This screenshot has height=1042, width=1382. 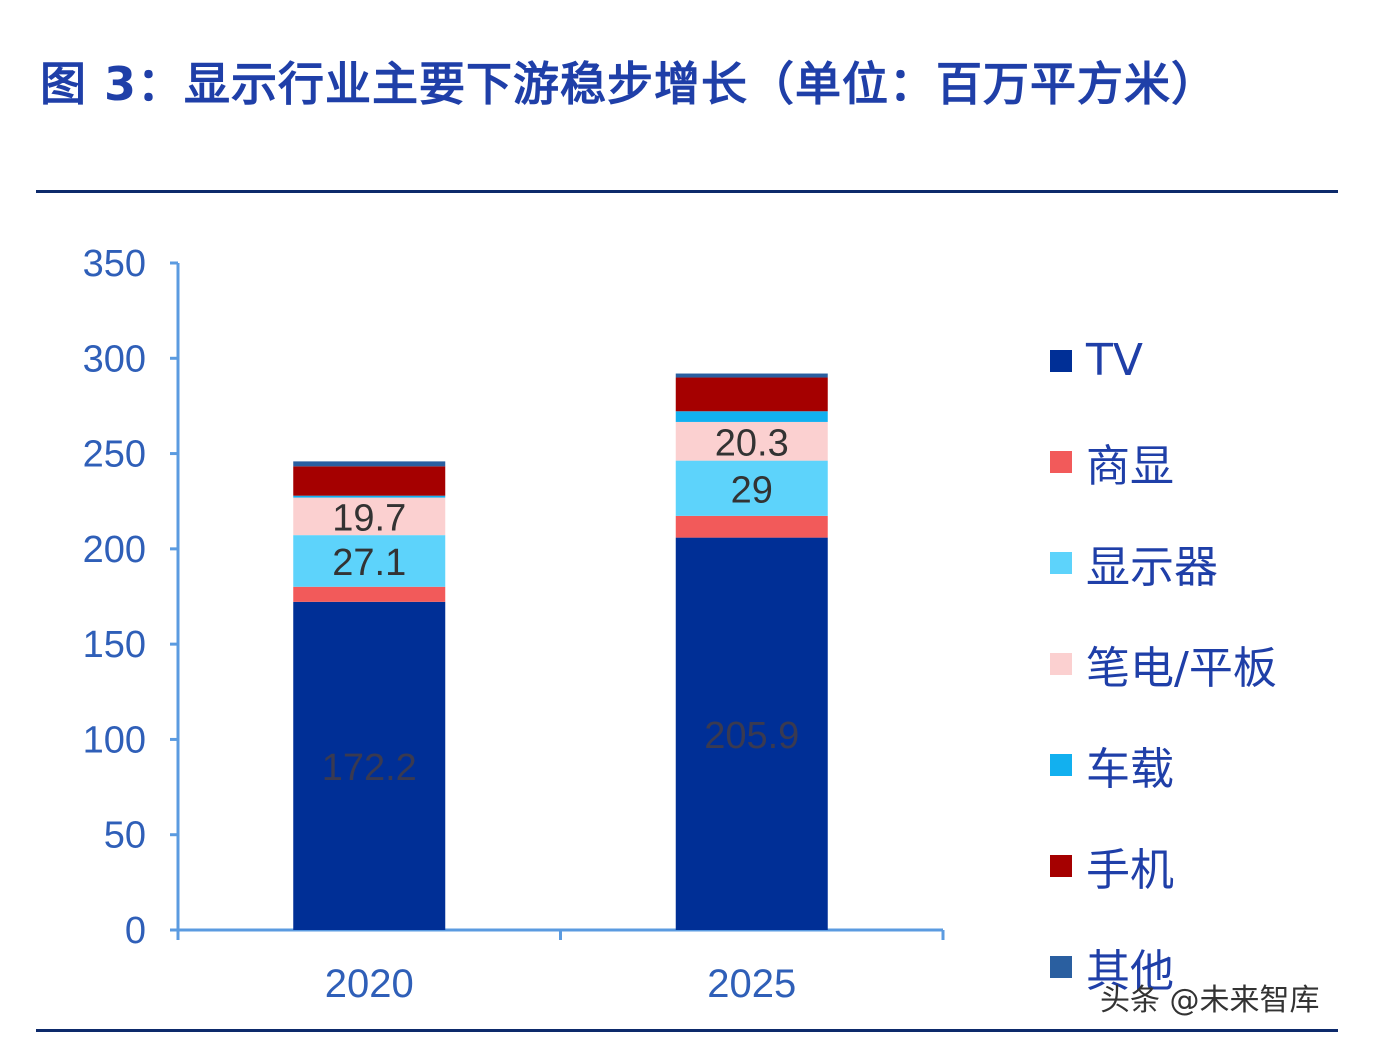 I want to click on legend: TV 商显显示器笔电/平板车载手机其他, so click(x=1163, y=663).